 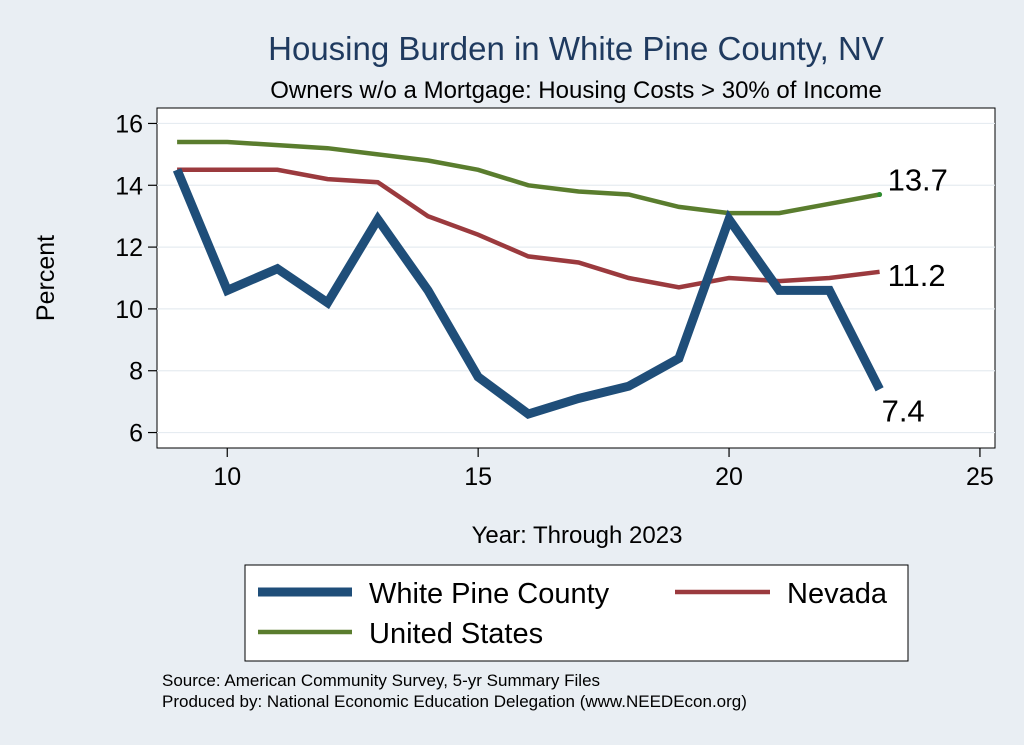 I want to click on end-label-united-states: 13.7, so click(x=918, y=180).